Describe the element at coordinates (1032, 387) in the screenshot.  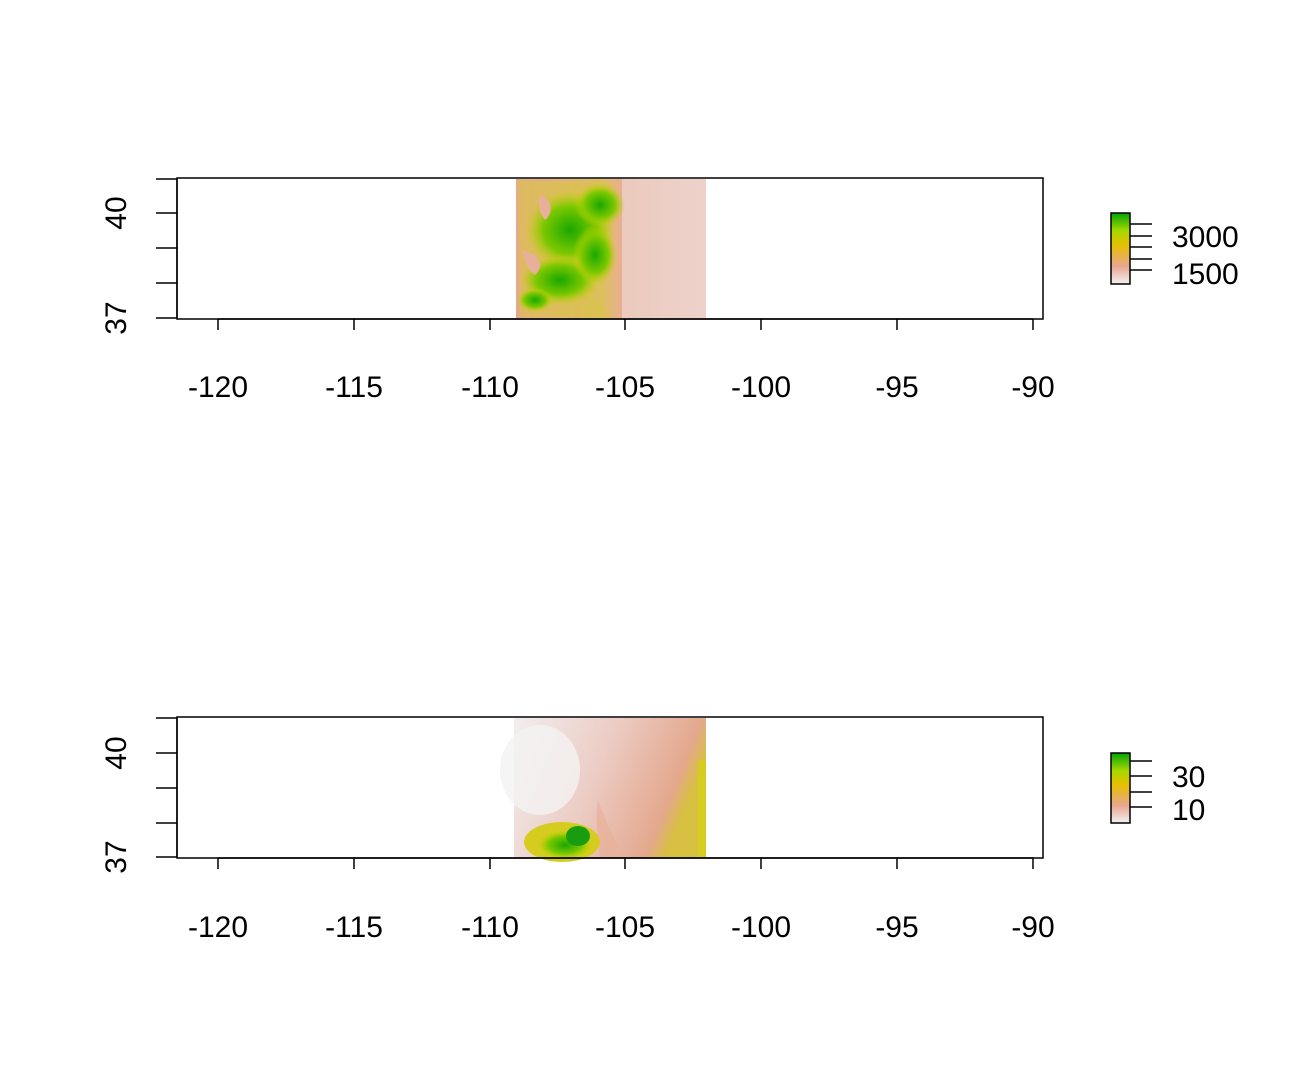
I see `elevation-x-tick-label: -90` at that location.